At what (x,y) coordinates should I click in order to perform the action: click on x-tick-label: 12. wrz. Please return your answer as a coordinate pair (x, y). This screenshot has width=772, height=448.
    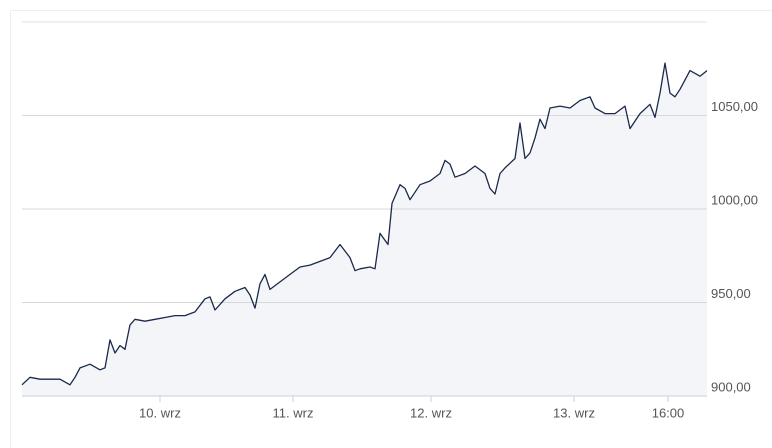
    Looking at the image, I should click on (431, 412).